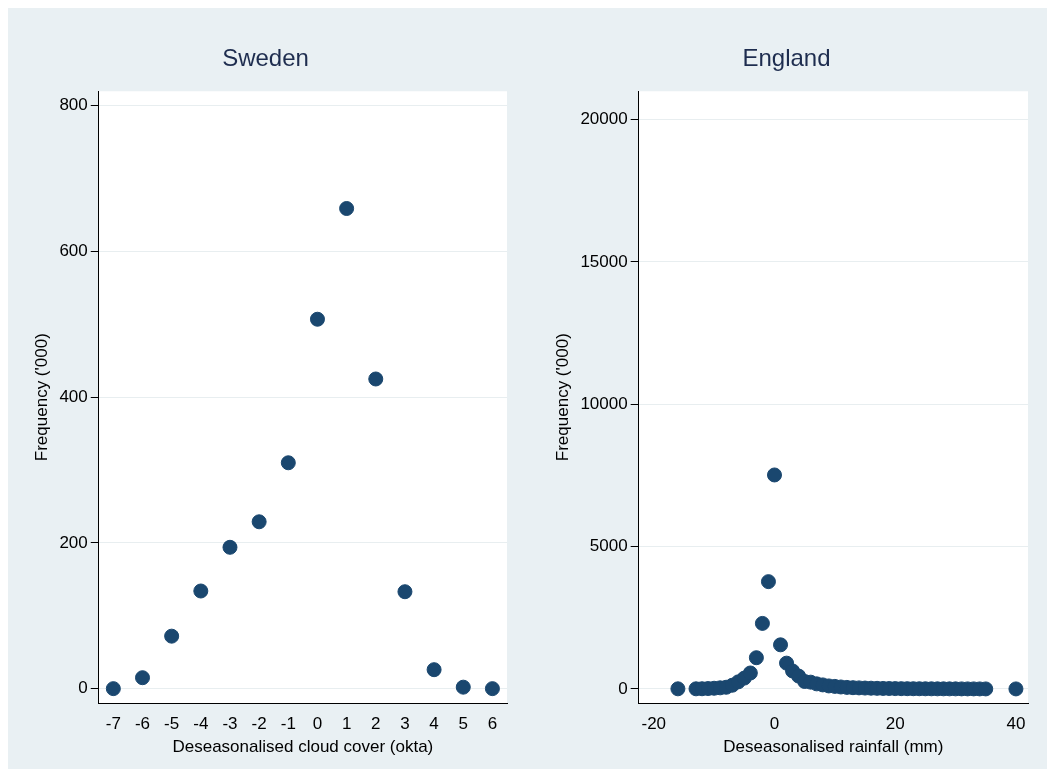 Image resolution: width=1047 pixels, height=769 pixels. What do you see at coordinates (604, 261) in the screenshot?
I see `y-tick-label: 15000` at bounding box center [604, 261].